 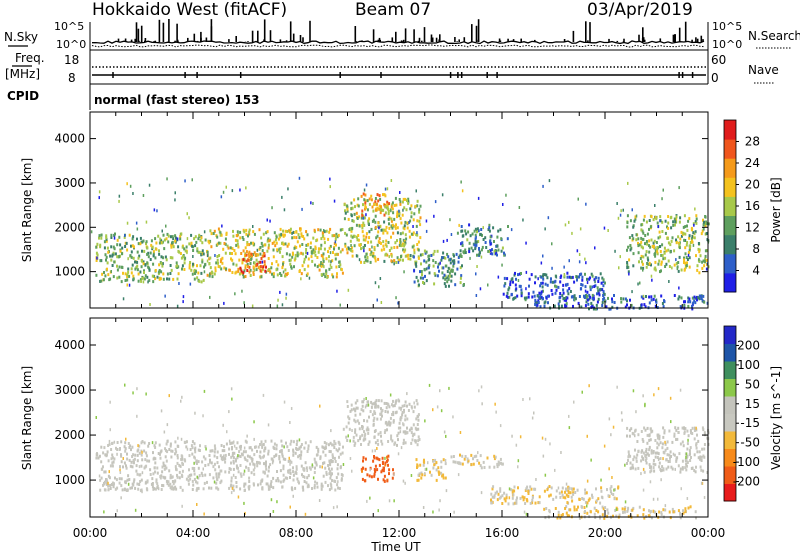 I want to click on colorbar-block, so click(x=730, y=387).